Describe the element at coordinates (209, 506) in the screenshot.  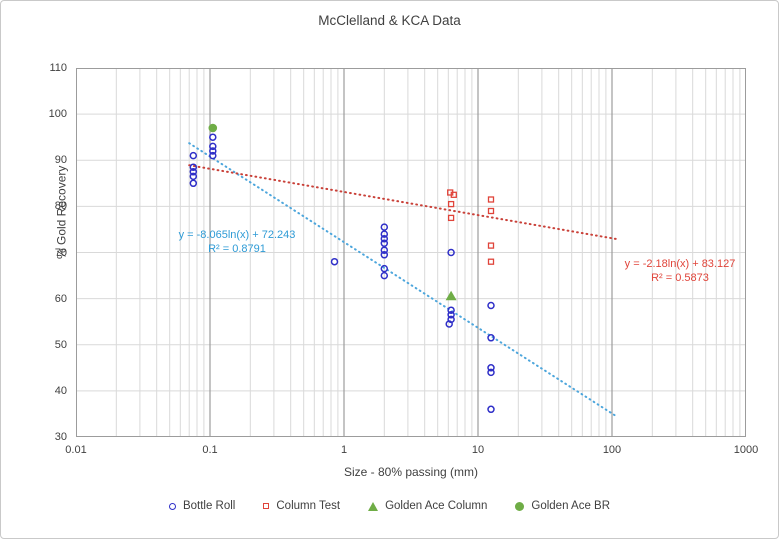
I see `legend-label: Bottle Roll` at that location.